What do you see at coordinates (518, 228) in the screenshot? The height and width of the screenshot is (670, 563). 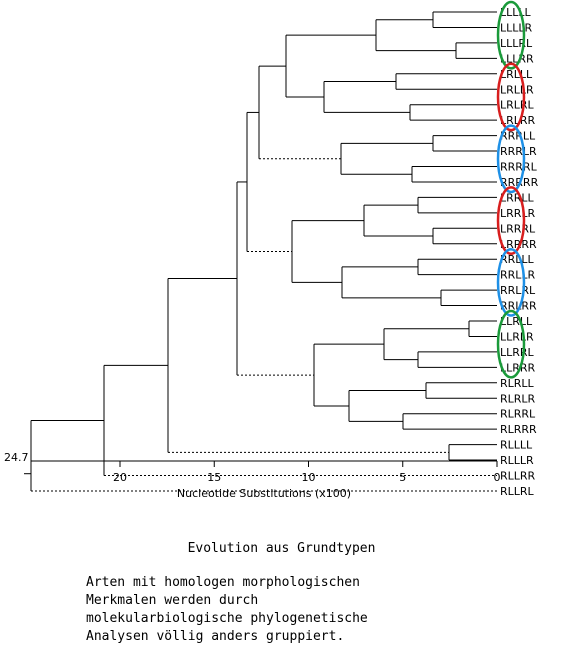 I see `leaf-label: LRRRL` at bounding box center [518, 228].